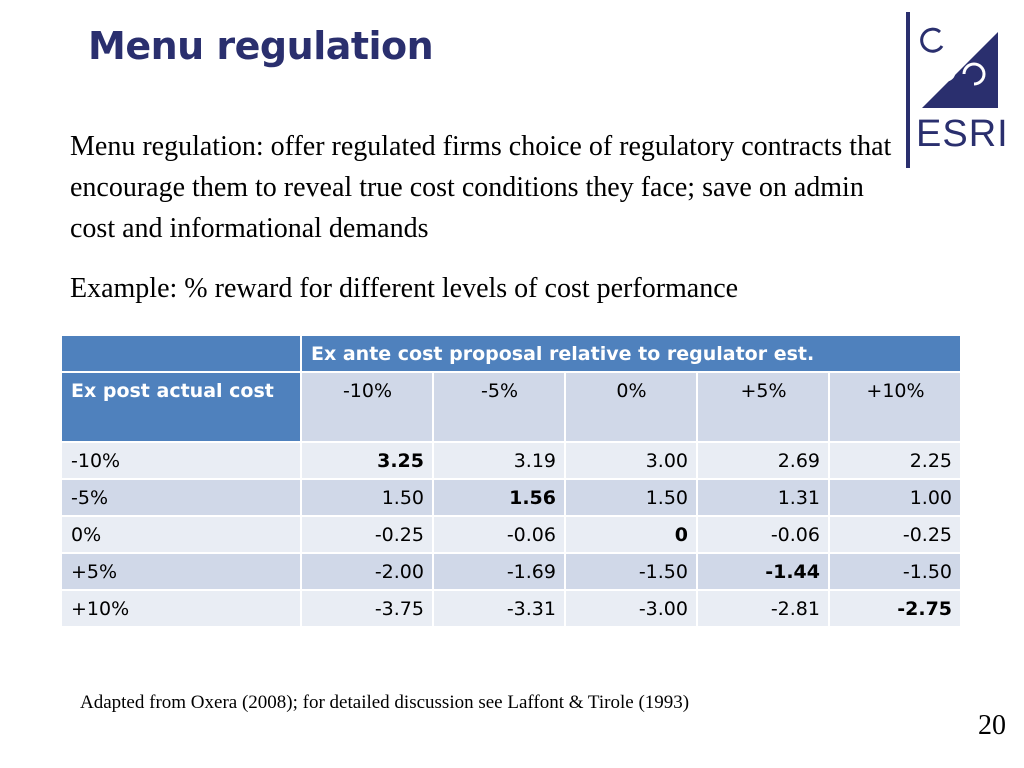  I want to click on table-cell: 1.31, so click(763, 497).